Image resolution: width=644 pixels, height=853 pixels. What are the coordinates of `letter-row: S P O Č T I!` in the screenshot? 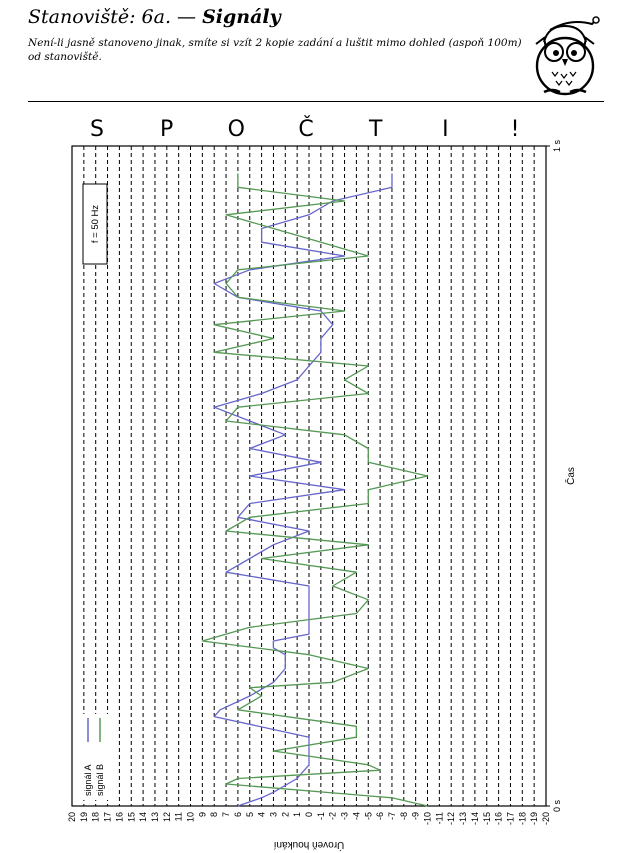 It's located at (304, 129).